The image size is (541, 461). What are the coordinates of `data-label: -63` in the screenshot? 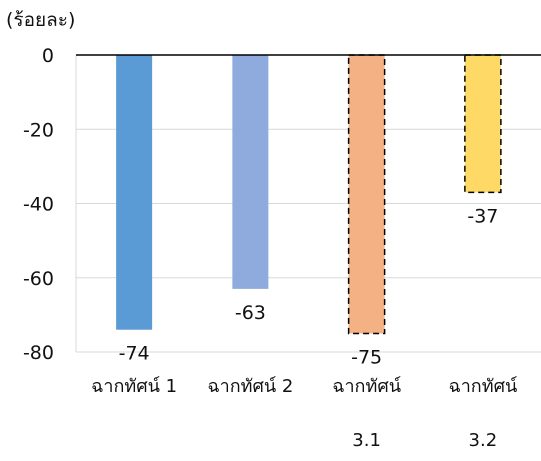 It's located at (250, 313).